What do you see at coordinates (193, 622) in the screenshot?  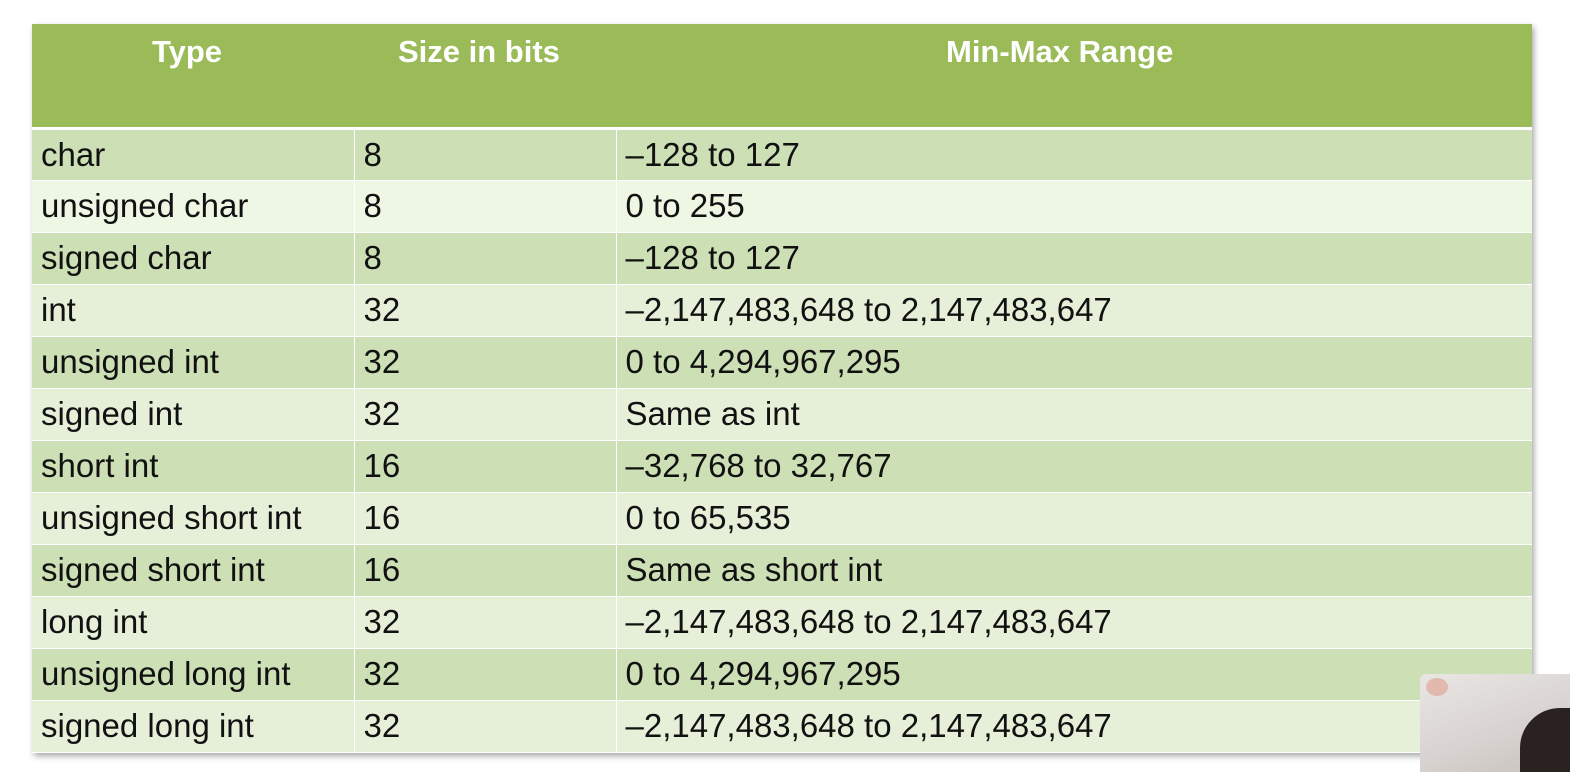 I see `cell-type: long int` at bounding box center [193, 622].